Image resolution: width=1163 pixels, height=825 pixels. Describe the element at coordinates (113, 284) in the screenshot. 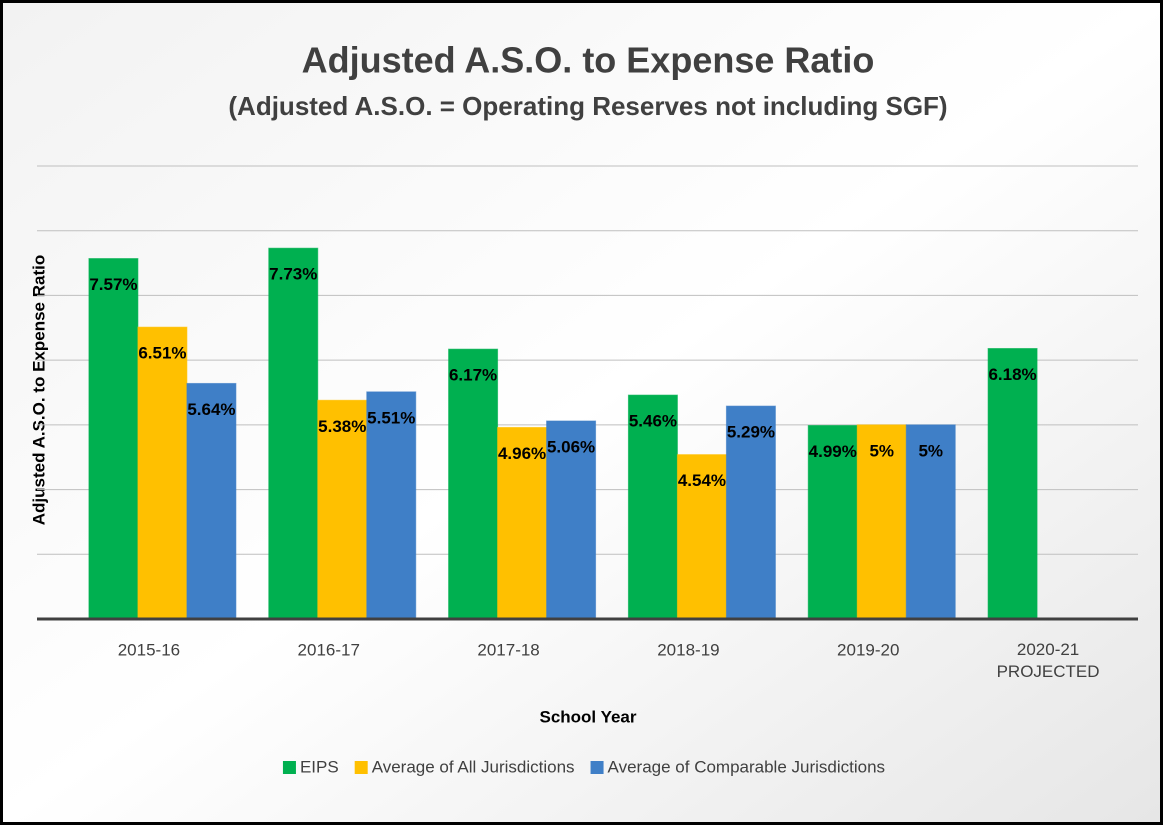

I see `data-label: 7.57%` at that location.